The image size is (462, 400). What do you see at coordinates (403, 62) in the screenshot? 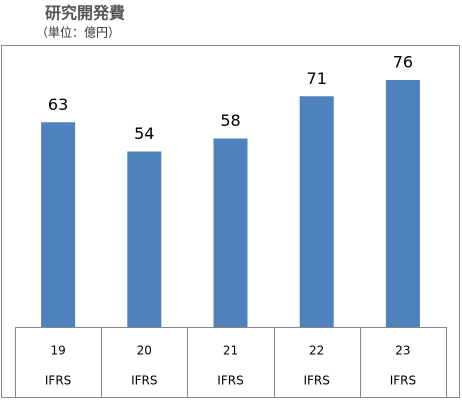
I see `data-label: 76` at bounding box center [403, 62].